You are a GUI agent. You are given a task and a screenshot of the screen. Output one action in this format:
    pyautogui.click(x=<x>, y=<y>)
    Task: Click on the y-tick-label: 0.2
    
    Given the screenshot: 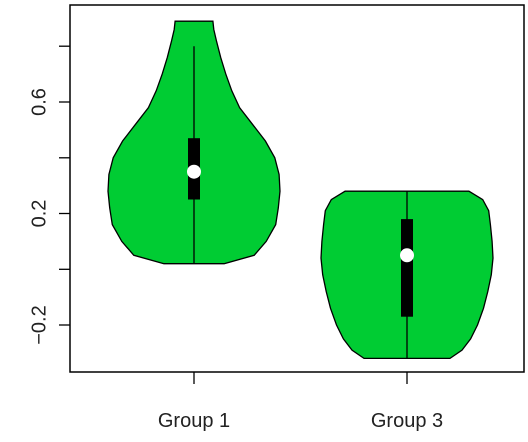 What is the action you would take?
    pyautogui.click(x=39, y=214)
    